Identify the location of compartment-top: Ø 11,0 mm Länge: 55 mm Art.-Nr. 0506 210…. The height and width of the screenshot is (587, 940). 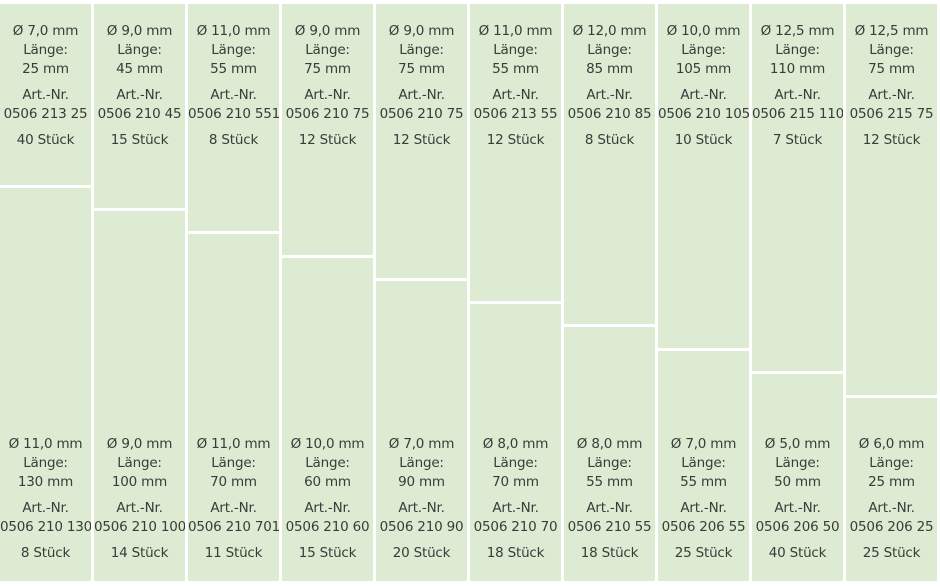
(233, 117).